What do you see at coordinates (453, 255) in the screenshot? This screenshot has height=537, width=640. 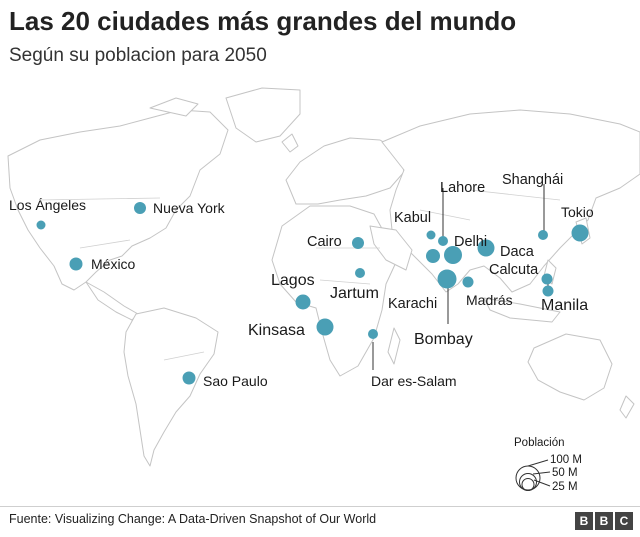 I see `city-marker-delhi` at bounding box center [453, 255].